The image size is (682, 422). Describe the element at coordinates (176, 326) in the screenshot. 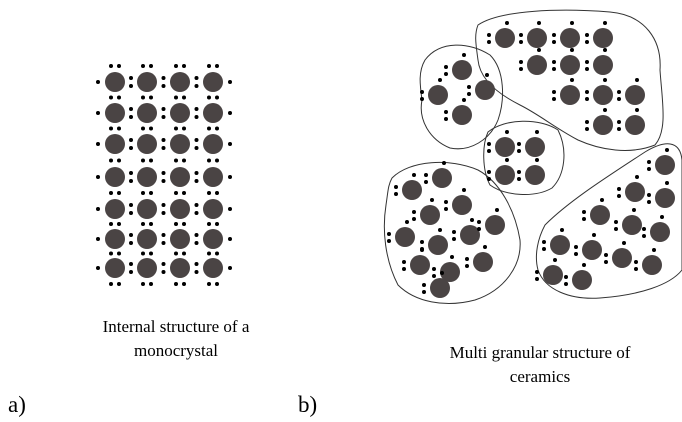

I see `caption: Internal structure of a` at that location.